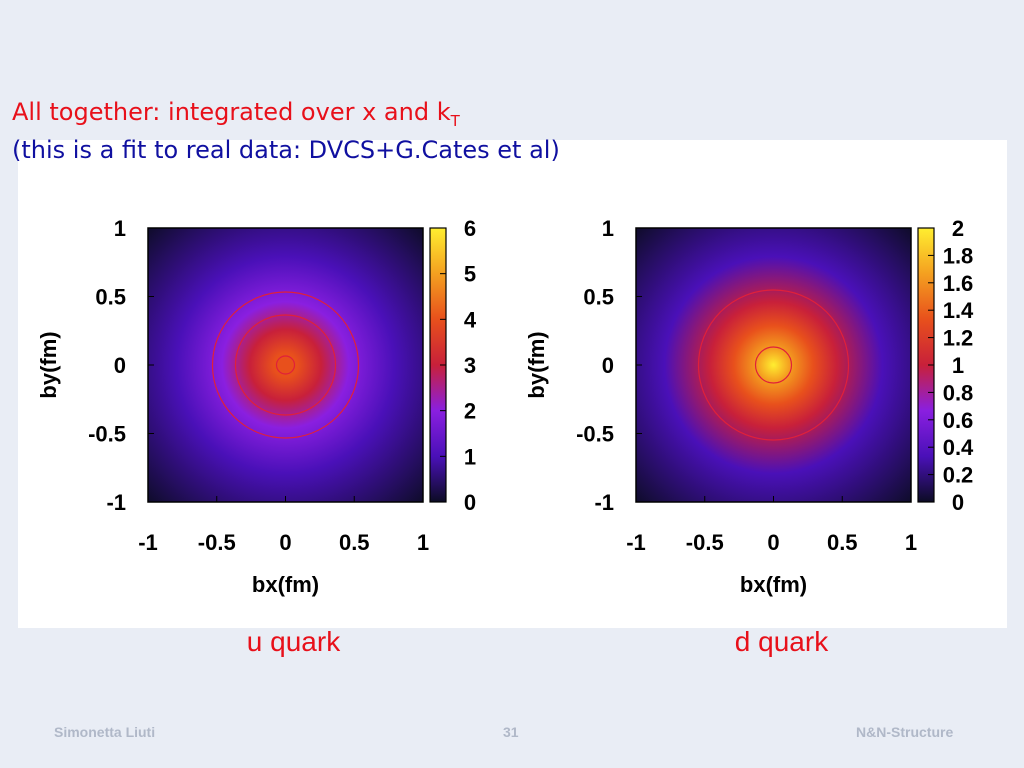 This screenshot has width=1024, height=768. I want to click on heading-text: All together: integrated over x and k, so click(231, 112).